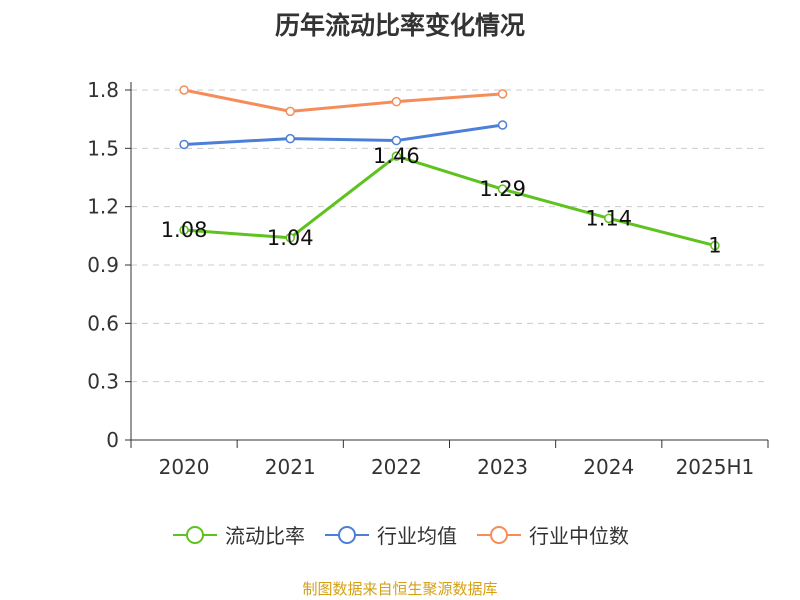 Image resolution: width=800 pixels, height=600 pixels. I want to click on data-label: 1, so click(714, 246).